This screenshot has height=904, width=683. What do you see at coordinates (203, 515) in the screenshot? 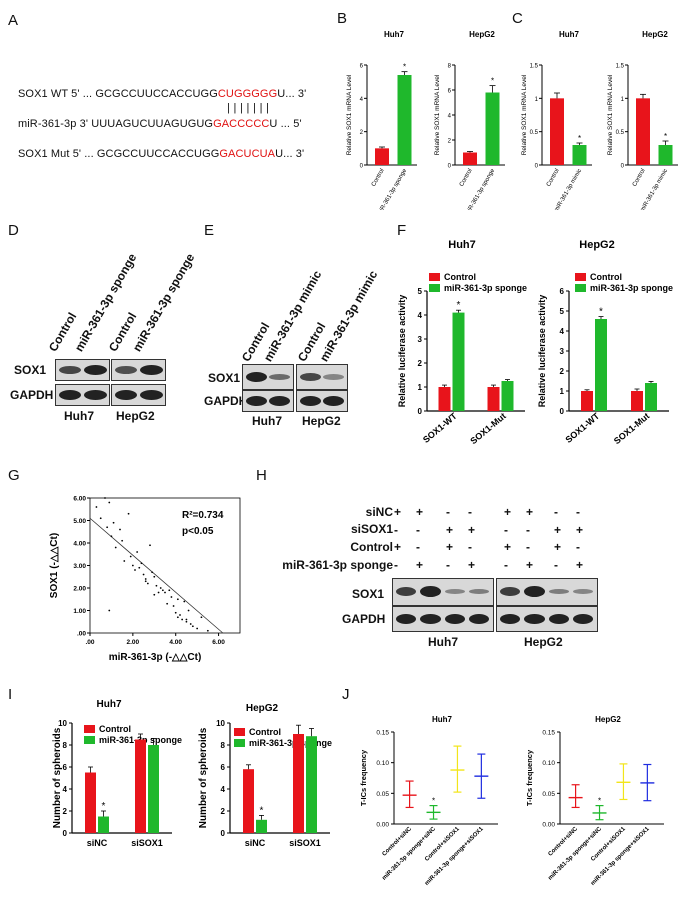
I see `annotation-r2: R²=0.734` at bounding box center [203, 515].